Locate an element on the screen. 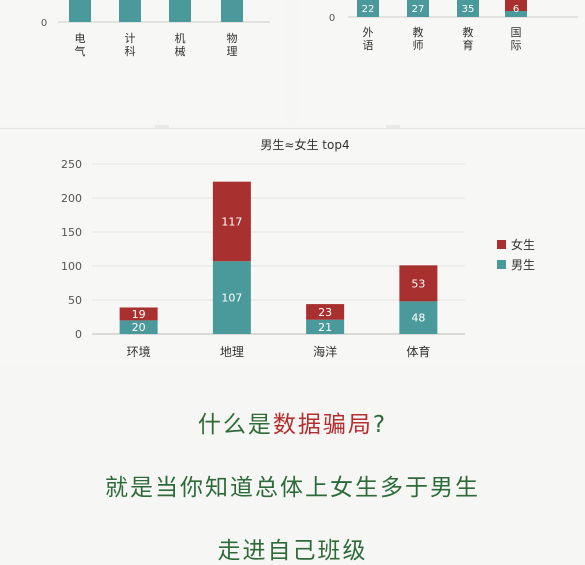  data-label-female: 53 is located at coordinates (418, 283).